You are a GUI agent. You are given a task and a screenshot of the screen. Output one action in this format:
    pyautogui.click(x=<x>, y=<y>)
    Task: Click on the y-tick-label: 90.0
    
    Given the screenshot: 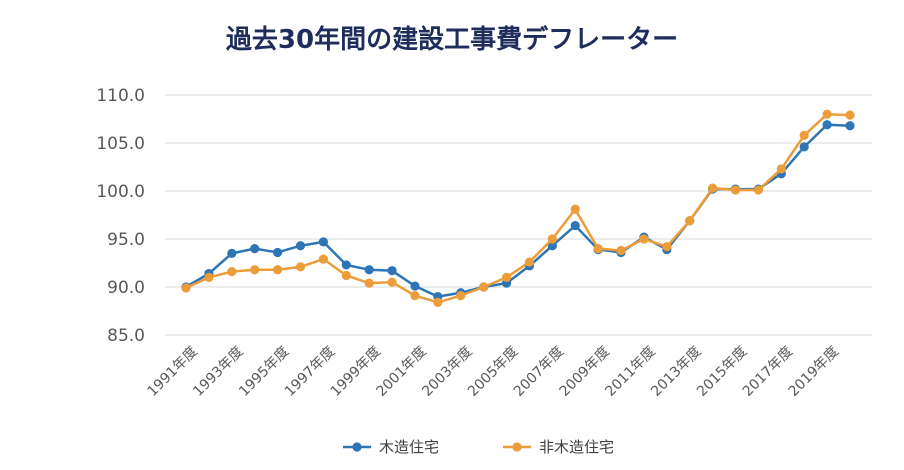 What is the action you would take?
    pyautogui.click(x=126, y=288)
    